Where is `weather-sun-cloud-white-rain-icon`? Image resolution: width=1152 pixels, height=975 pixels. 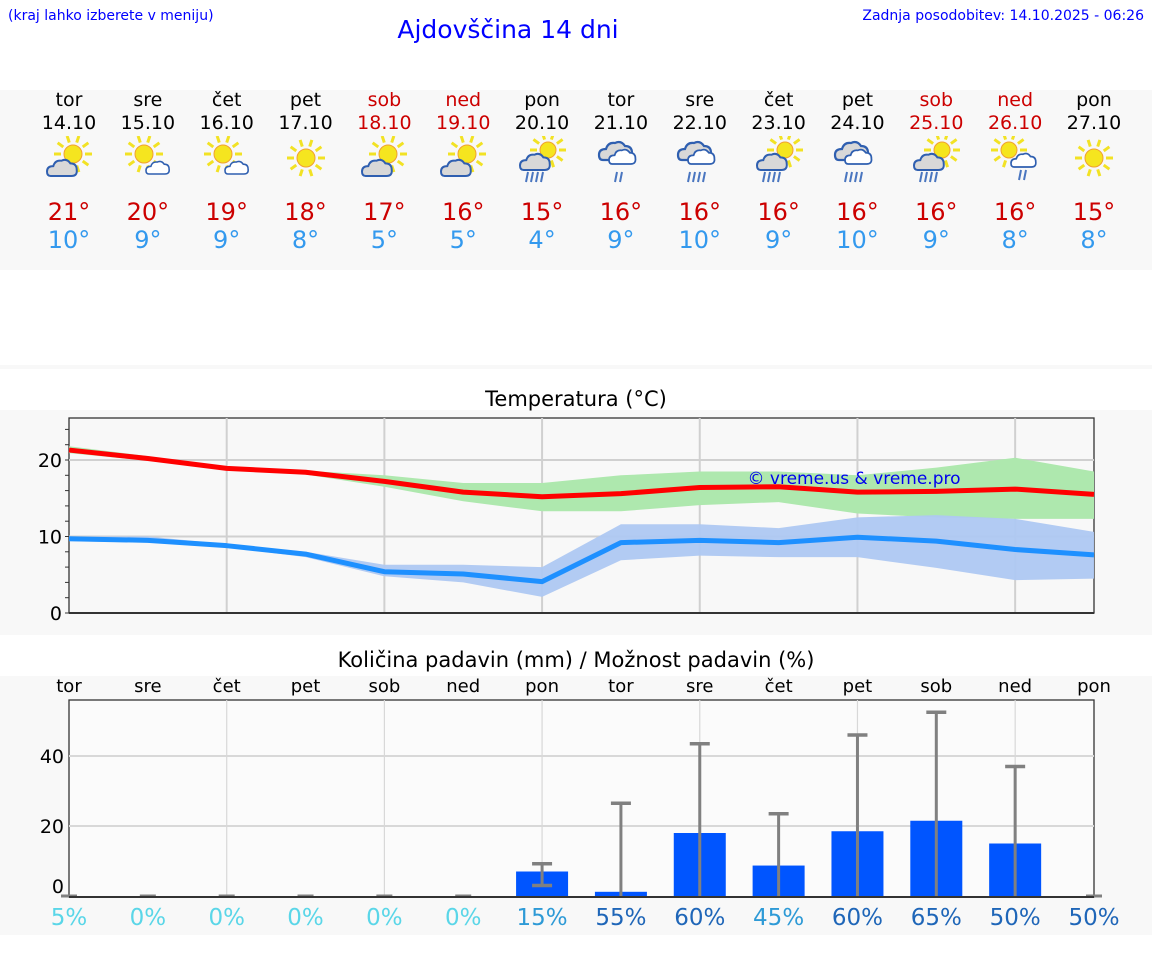
weather-sun-cloud-white-rain-icon is located at coordinates (1015, 159).